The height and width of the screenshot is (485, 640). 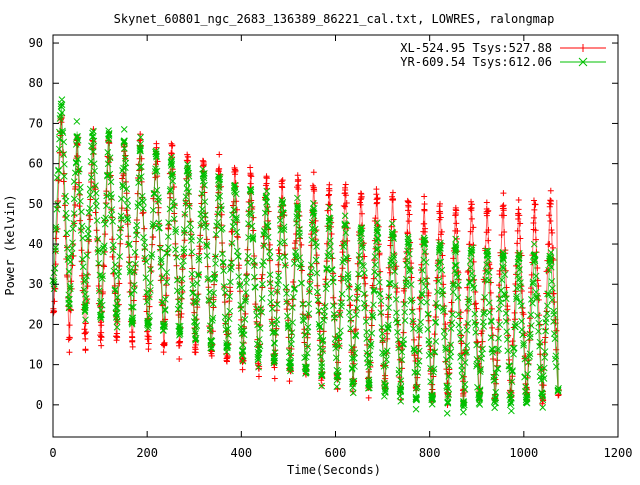 I want to click on y-tick-label: 20, so click(x=36, y=324).